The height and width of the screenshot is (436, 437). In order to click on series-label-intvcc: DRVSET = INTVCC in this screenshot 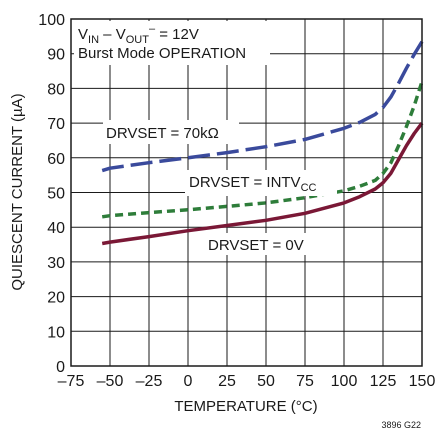, I will do `click(261, 183)`.